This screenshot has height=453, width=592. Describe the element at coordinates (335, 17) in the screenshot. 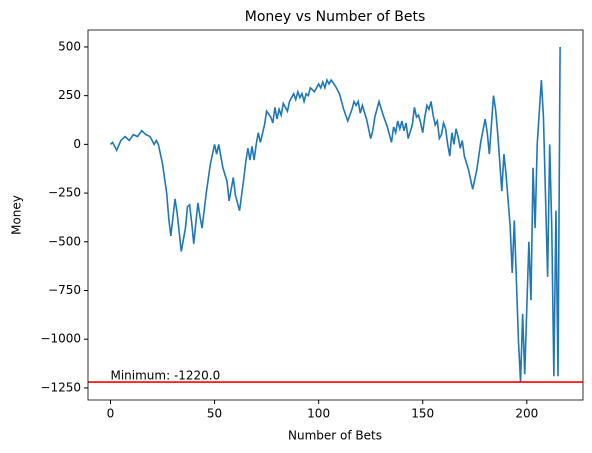

I see `chart-title: Money vs Number of Bets` at that location.